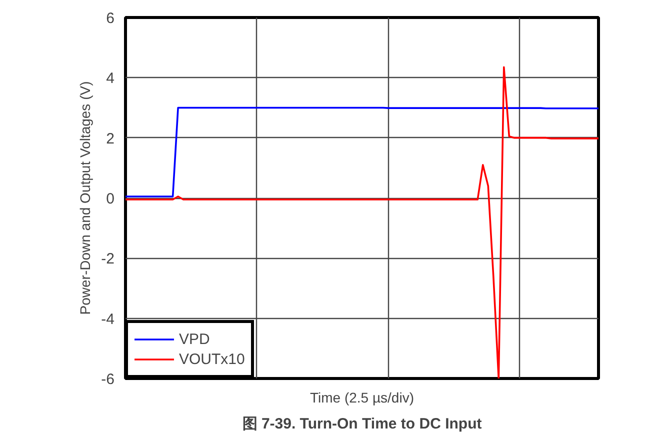 The image size is (665, 437). What do you see at coordinates (362, 398) in the screenshot?
I see `x-axis-title: Time (2.5 µs/div)` at bounding box center [362, 398].